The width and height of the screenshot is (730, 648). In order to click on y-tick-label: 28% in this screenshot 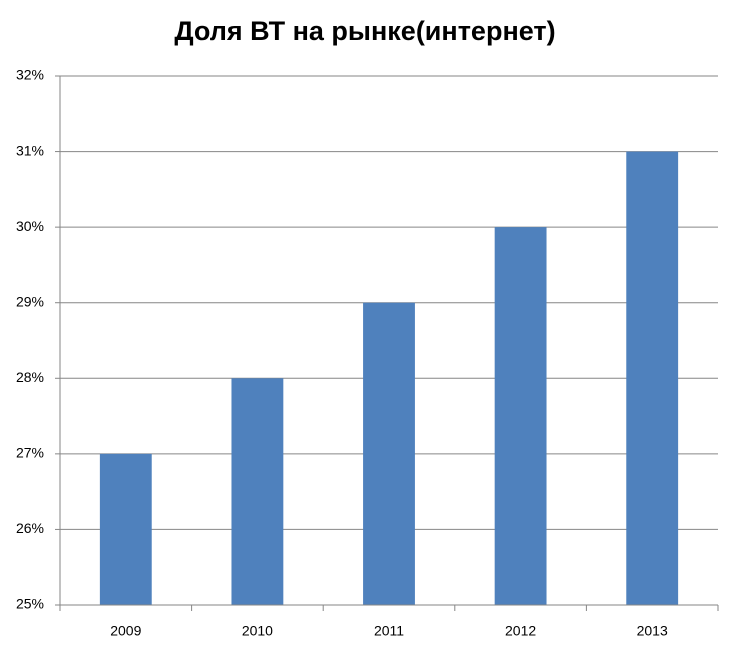, I will do `click(30, 377)`.